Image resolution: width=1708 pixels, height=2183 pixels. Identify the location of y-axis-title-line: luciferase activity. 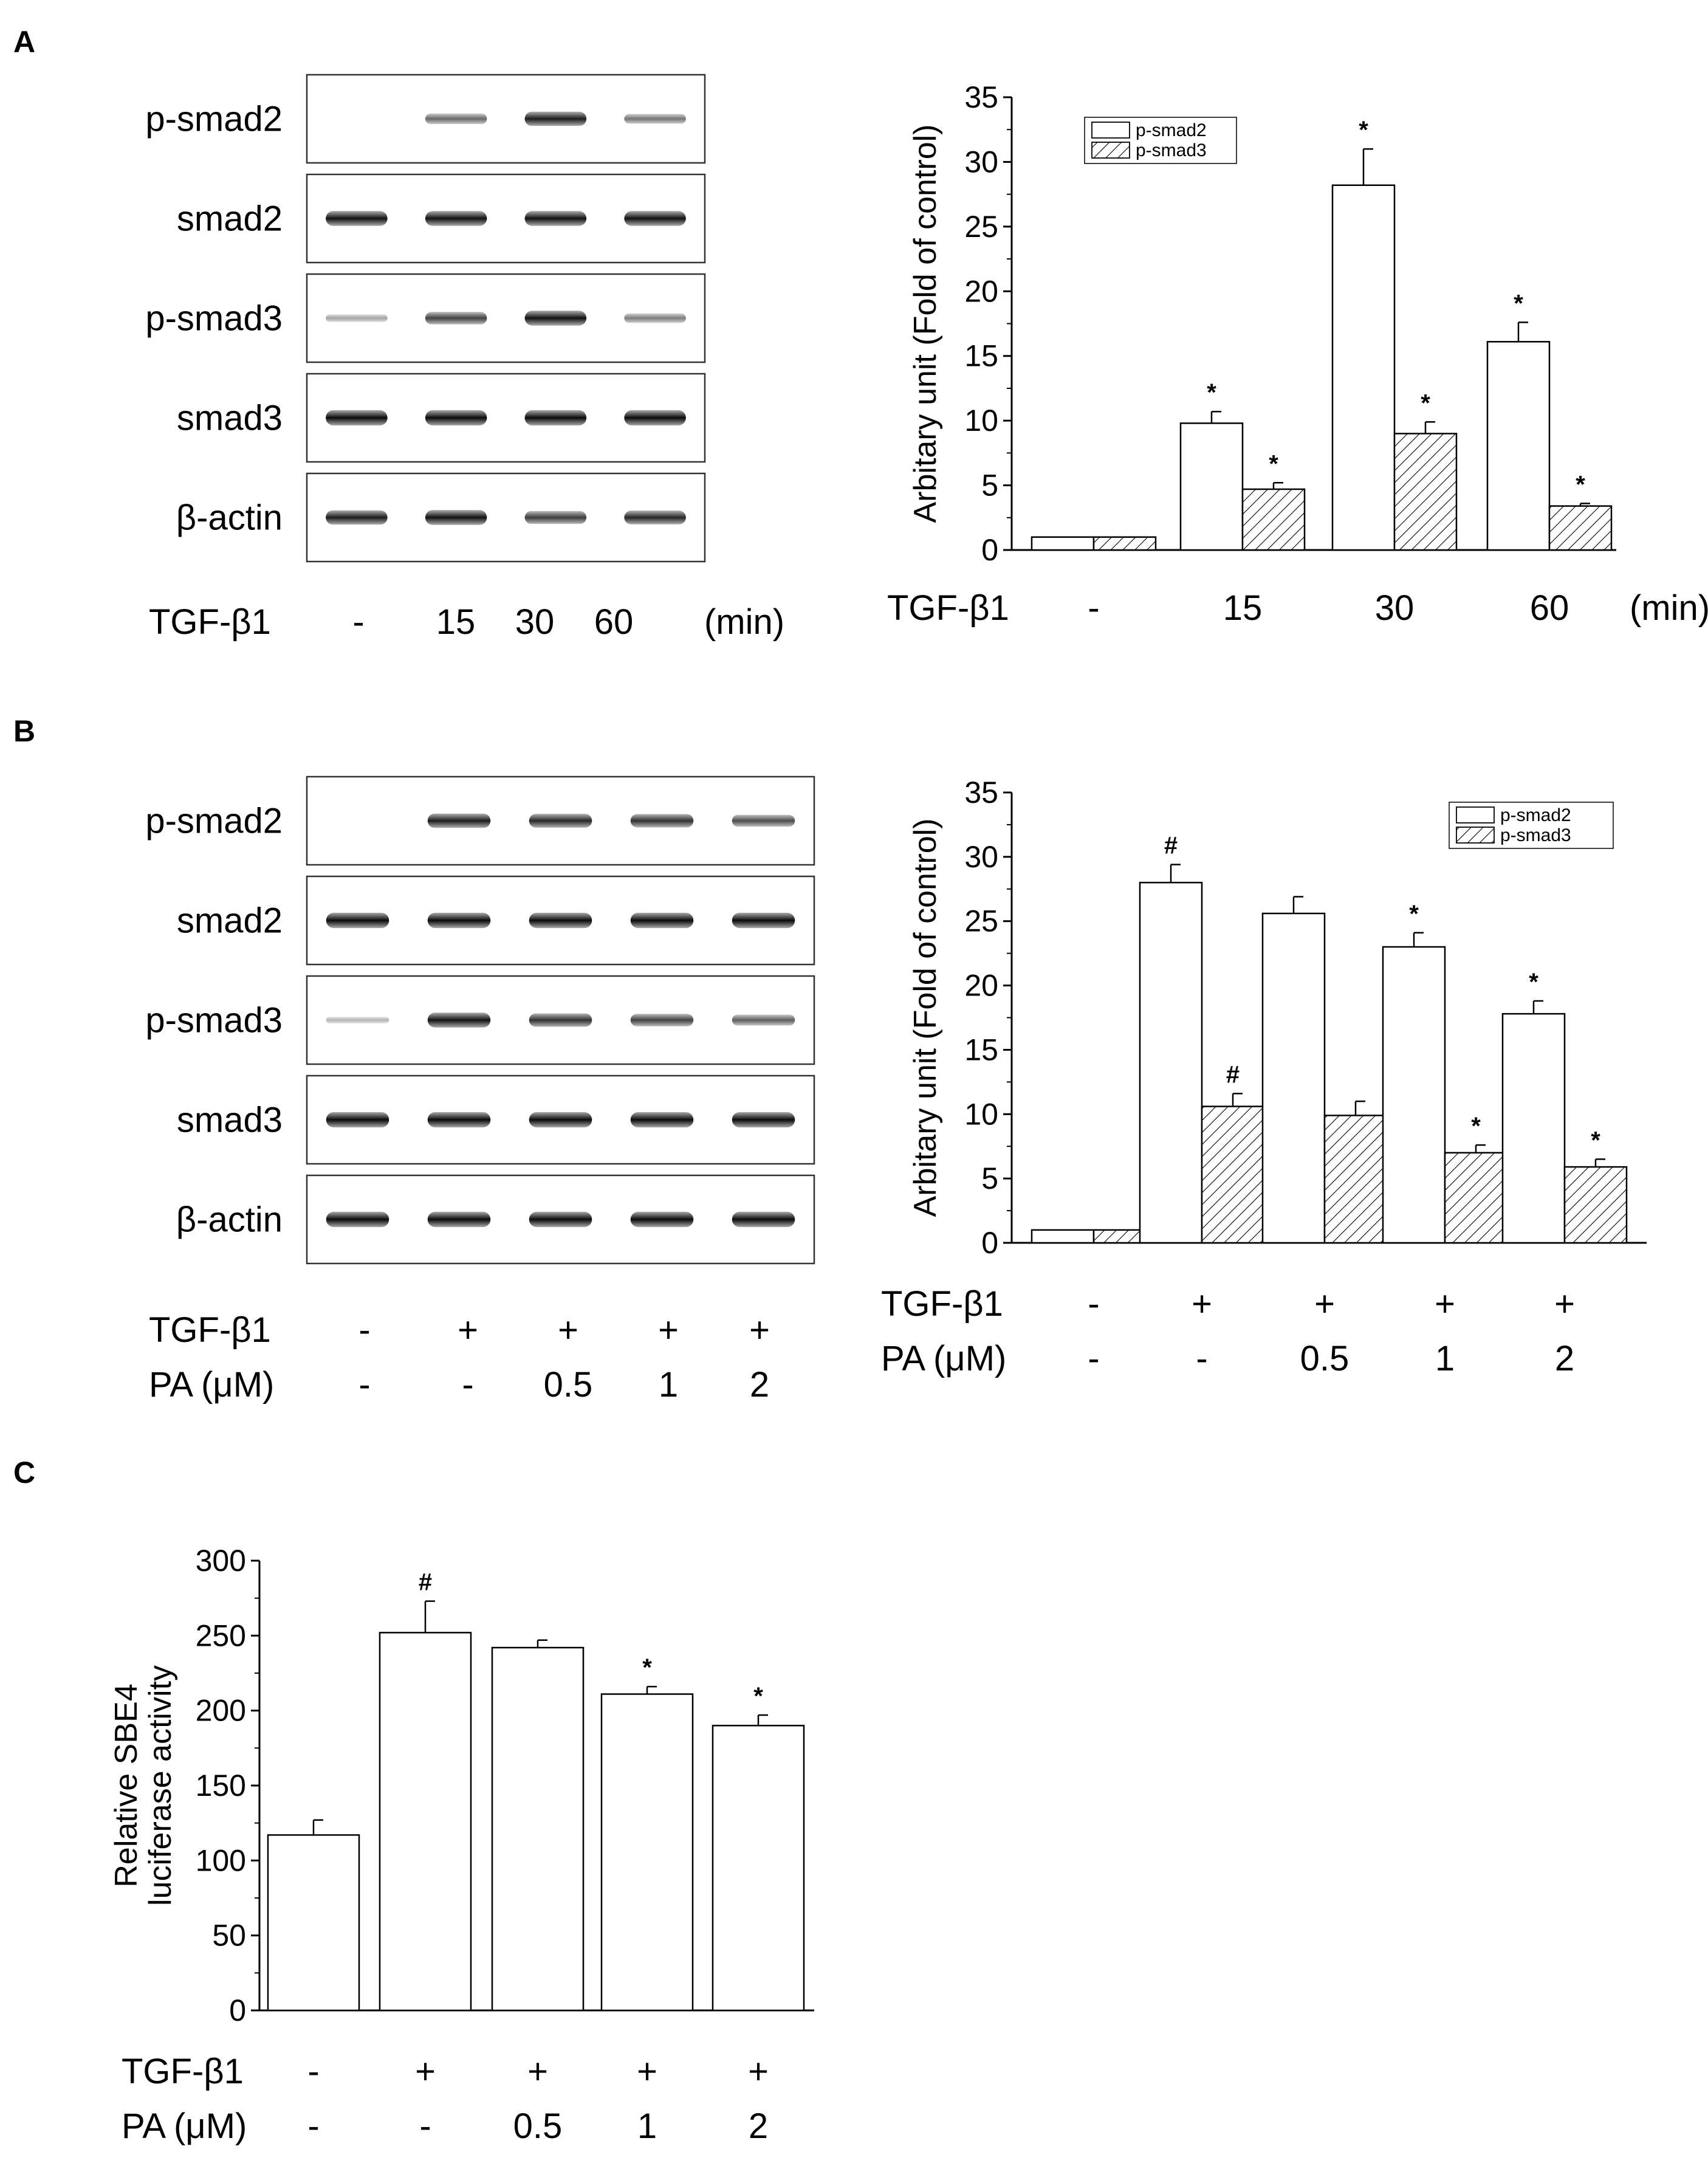
(160, 1785).